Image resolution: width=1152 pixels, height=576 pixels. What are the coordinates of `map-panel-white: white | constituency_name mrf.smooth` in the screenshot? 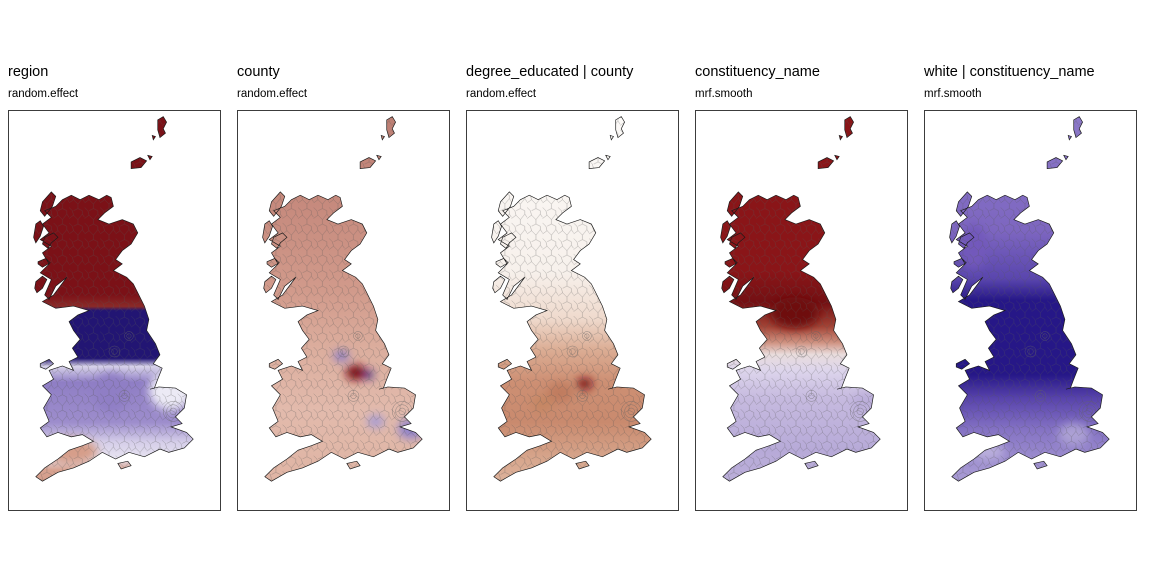 It's located at (1030, 287).